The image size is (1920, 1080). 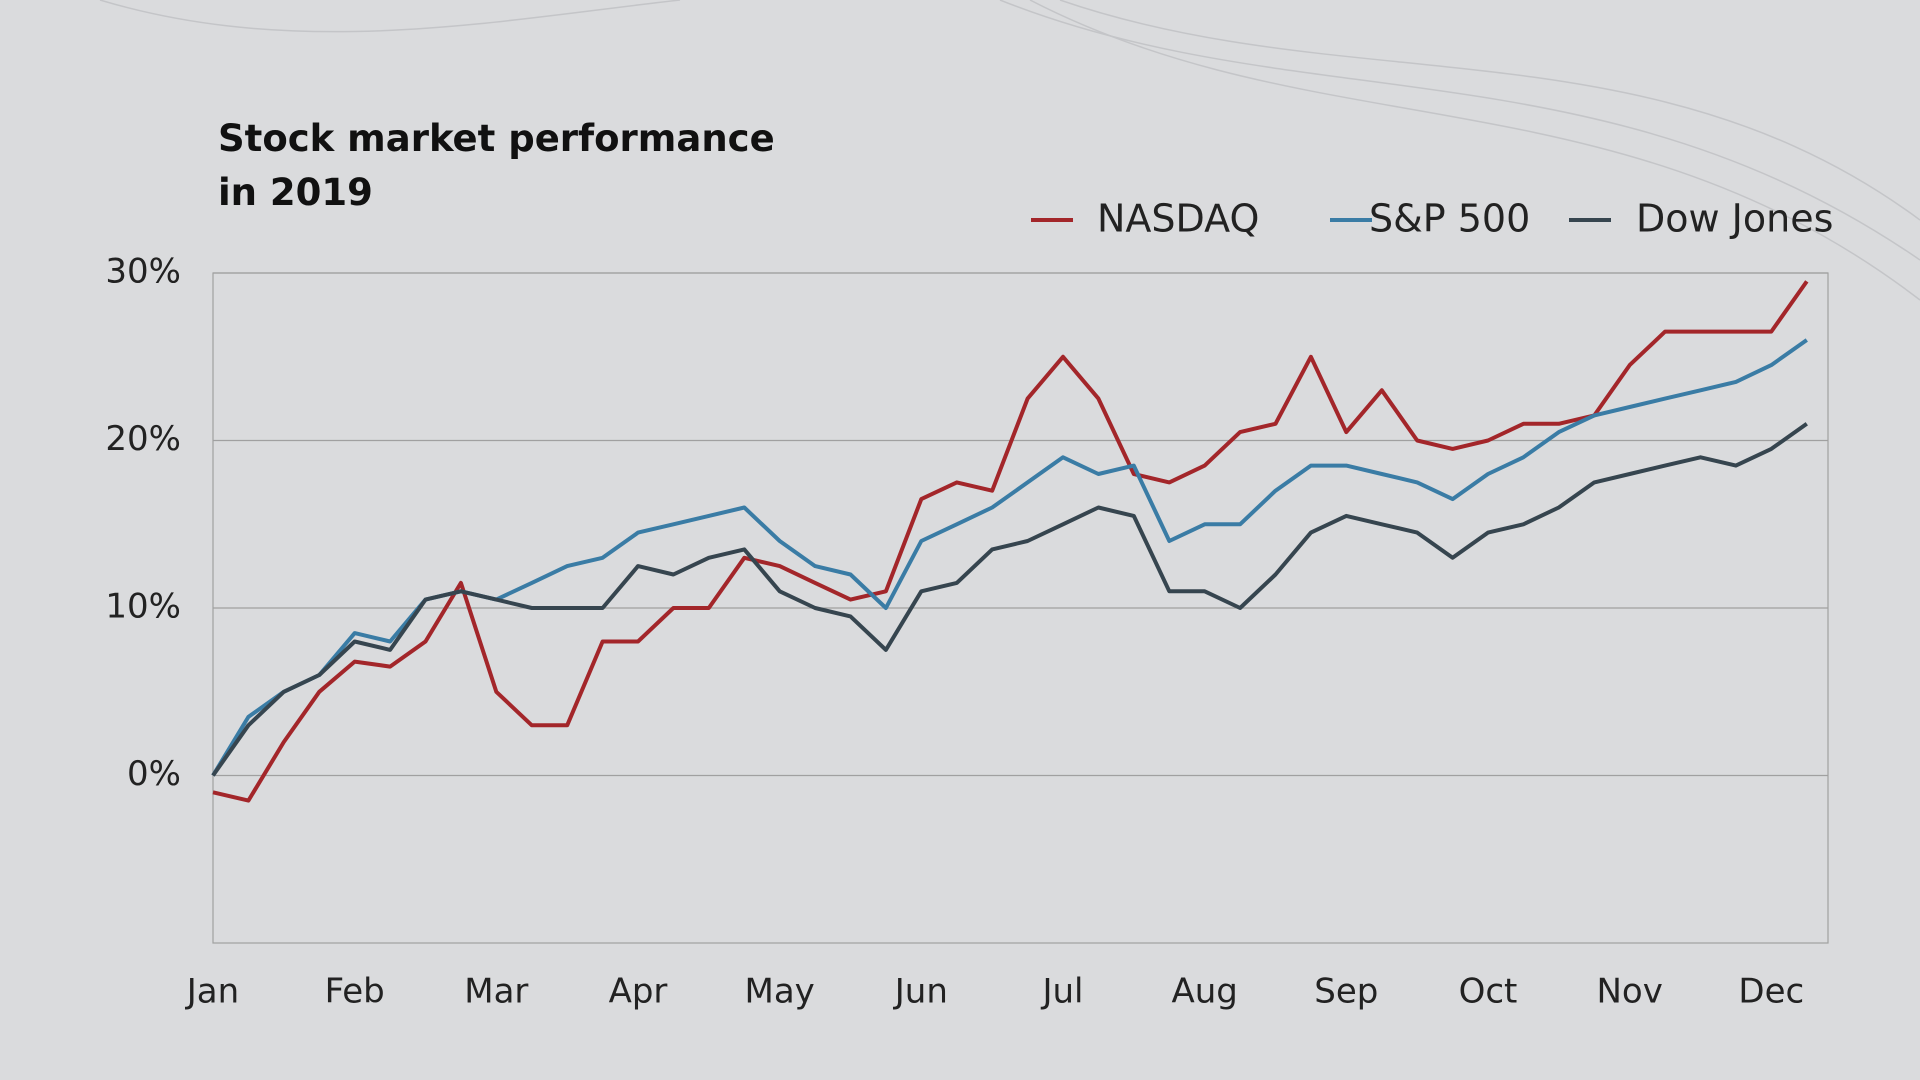 I want to click on x-tick-label: Oct, so click(x=1488, y=992).